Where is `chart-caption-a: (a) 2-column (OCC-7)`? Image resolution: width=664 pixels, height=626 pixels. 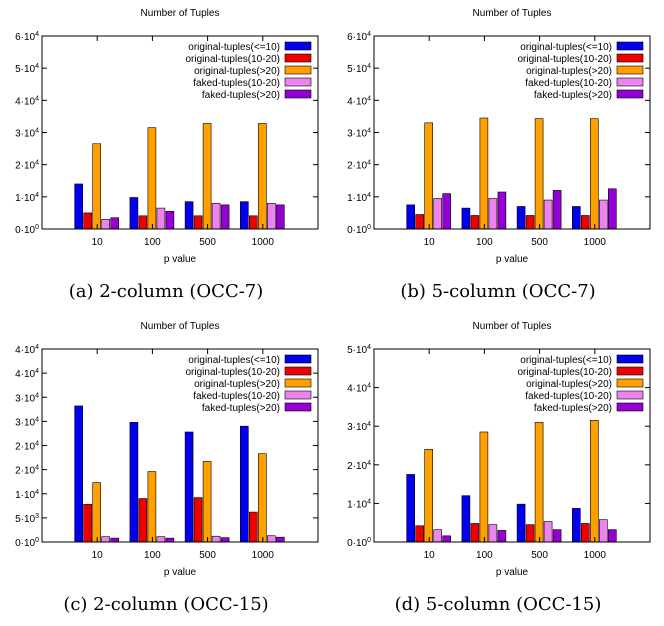 chart-caption-a: (a) 2-column (OCC-7) is located at coordinates (166, 291).